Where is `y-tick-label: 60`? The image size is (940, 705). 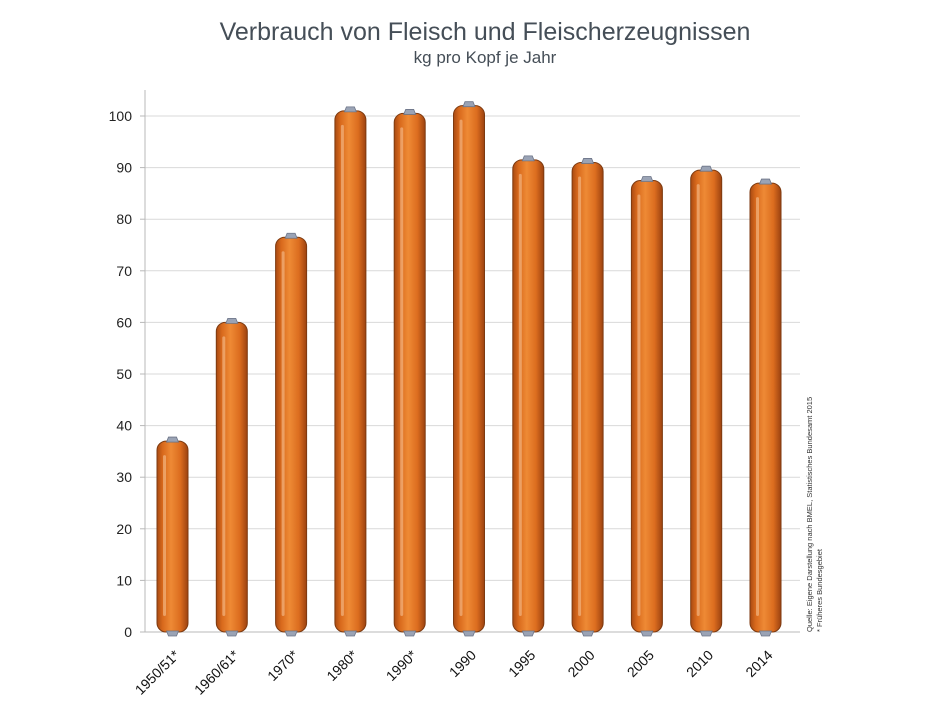
y-tick-label: 60 is located at coordinates (124, 322).